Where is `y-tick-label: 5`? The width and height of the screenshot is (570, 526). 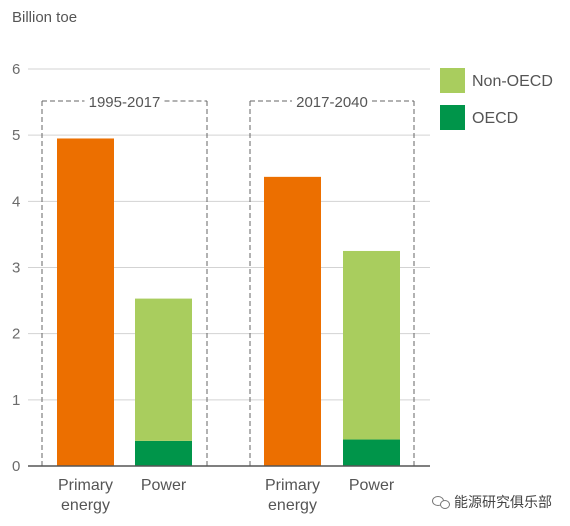
y-tick-label: 5 is located at coordinates (16, 135).